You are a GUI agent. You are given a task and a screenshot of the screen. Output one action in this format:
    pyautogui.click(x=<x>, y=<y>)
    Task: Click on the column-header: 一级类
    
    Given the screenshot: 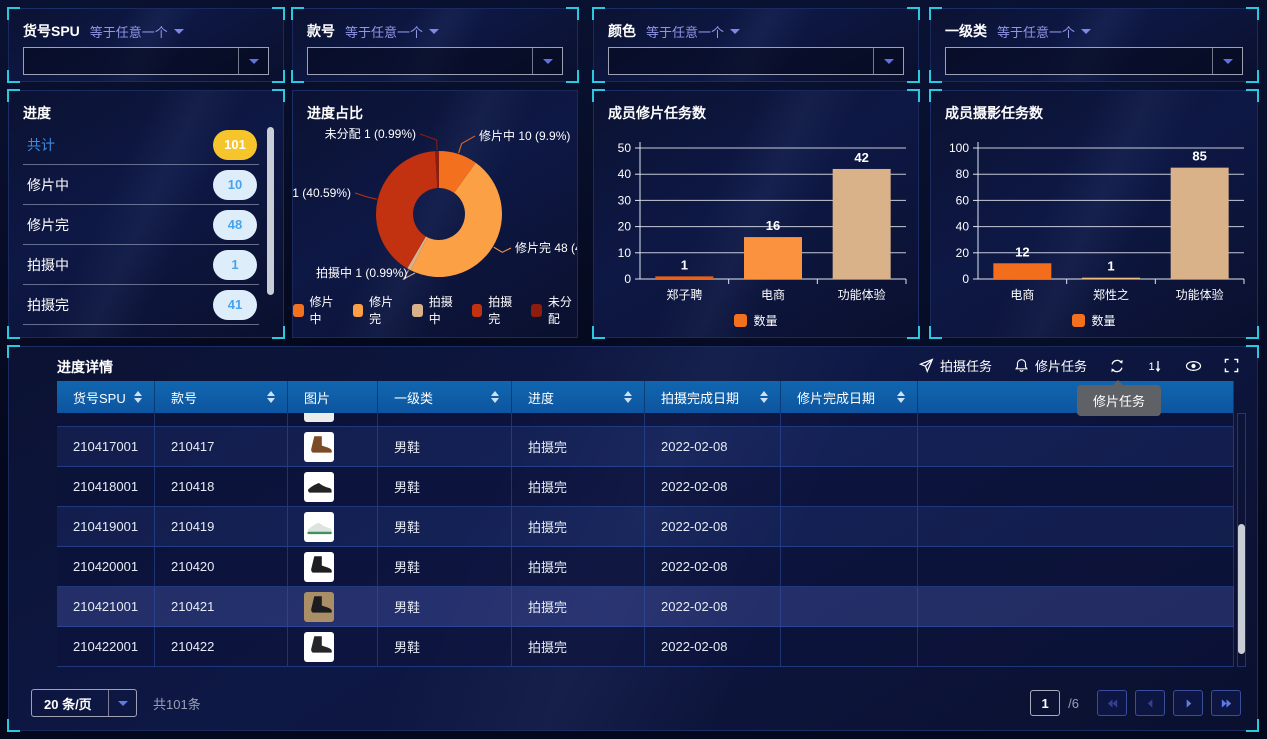 What is the action you would take?
    pyautogui.click(x=445, y=397)
    